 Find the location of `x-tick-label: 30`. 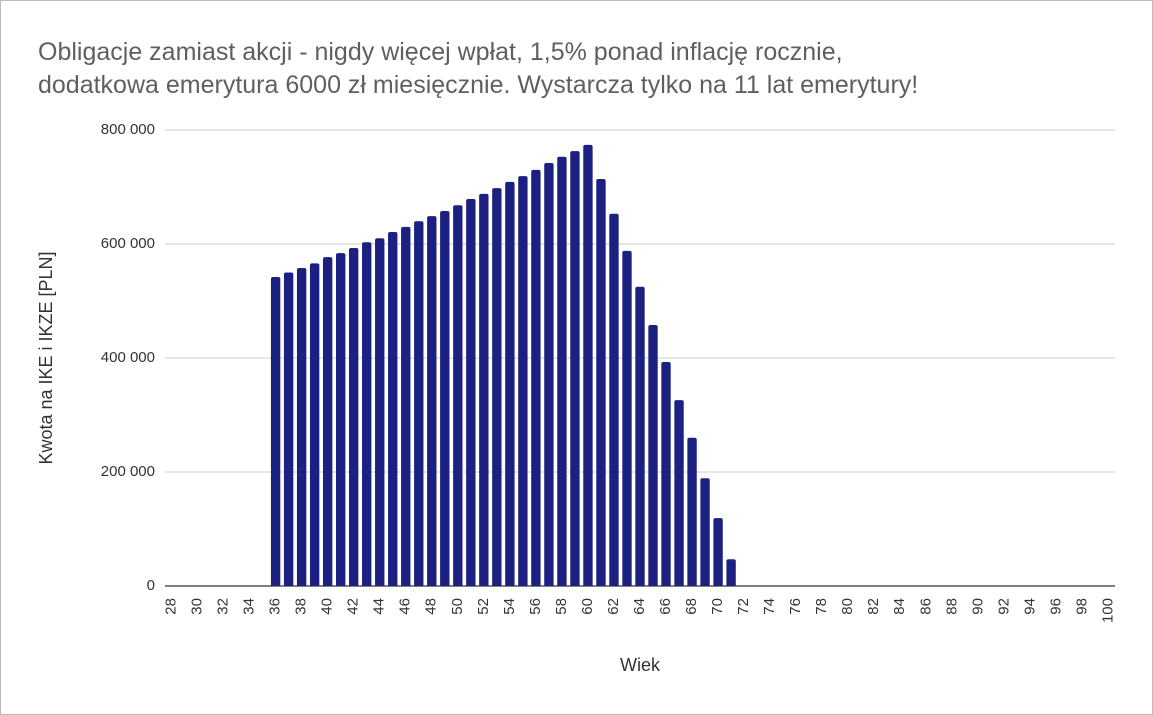

x-tick-label: 30 is located at coordinates (197, 606).